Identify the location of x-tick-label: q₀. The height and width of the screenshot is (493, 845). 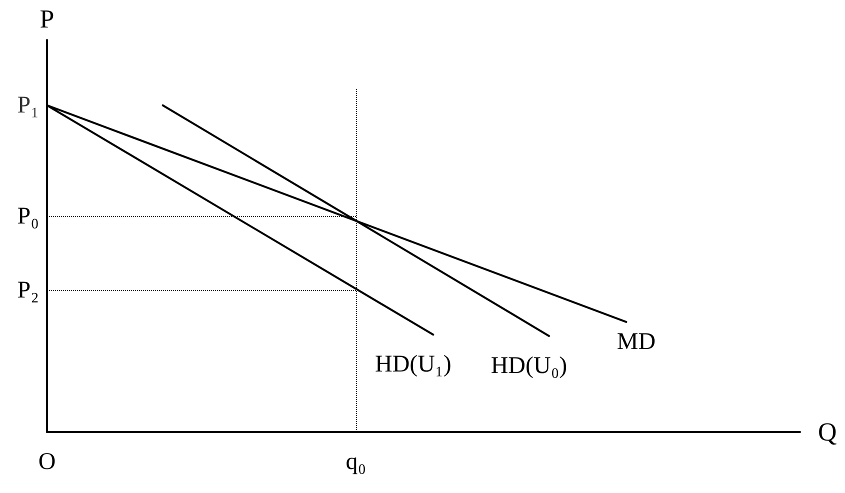
(356, 462).